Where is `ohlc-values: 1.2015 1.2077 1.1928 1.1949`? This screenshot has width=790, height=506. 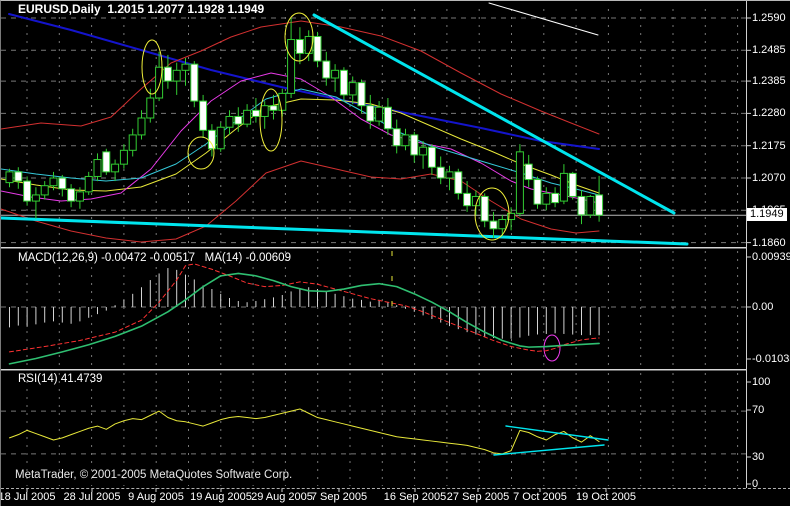
ohlc-values: 1.2015 1.2077 1.1928 1.1949 is located at coordinates (186, 9).